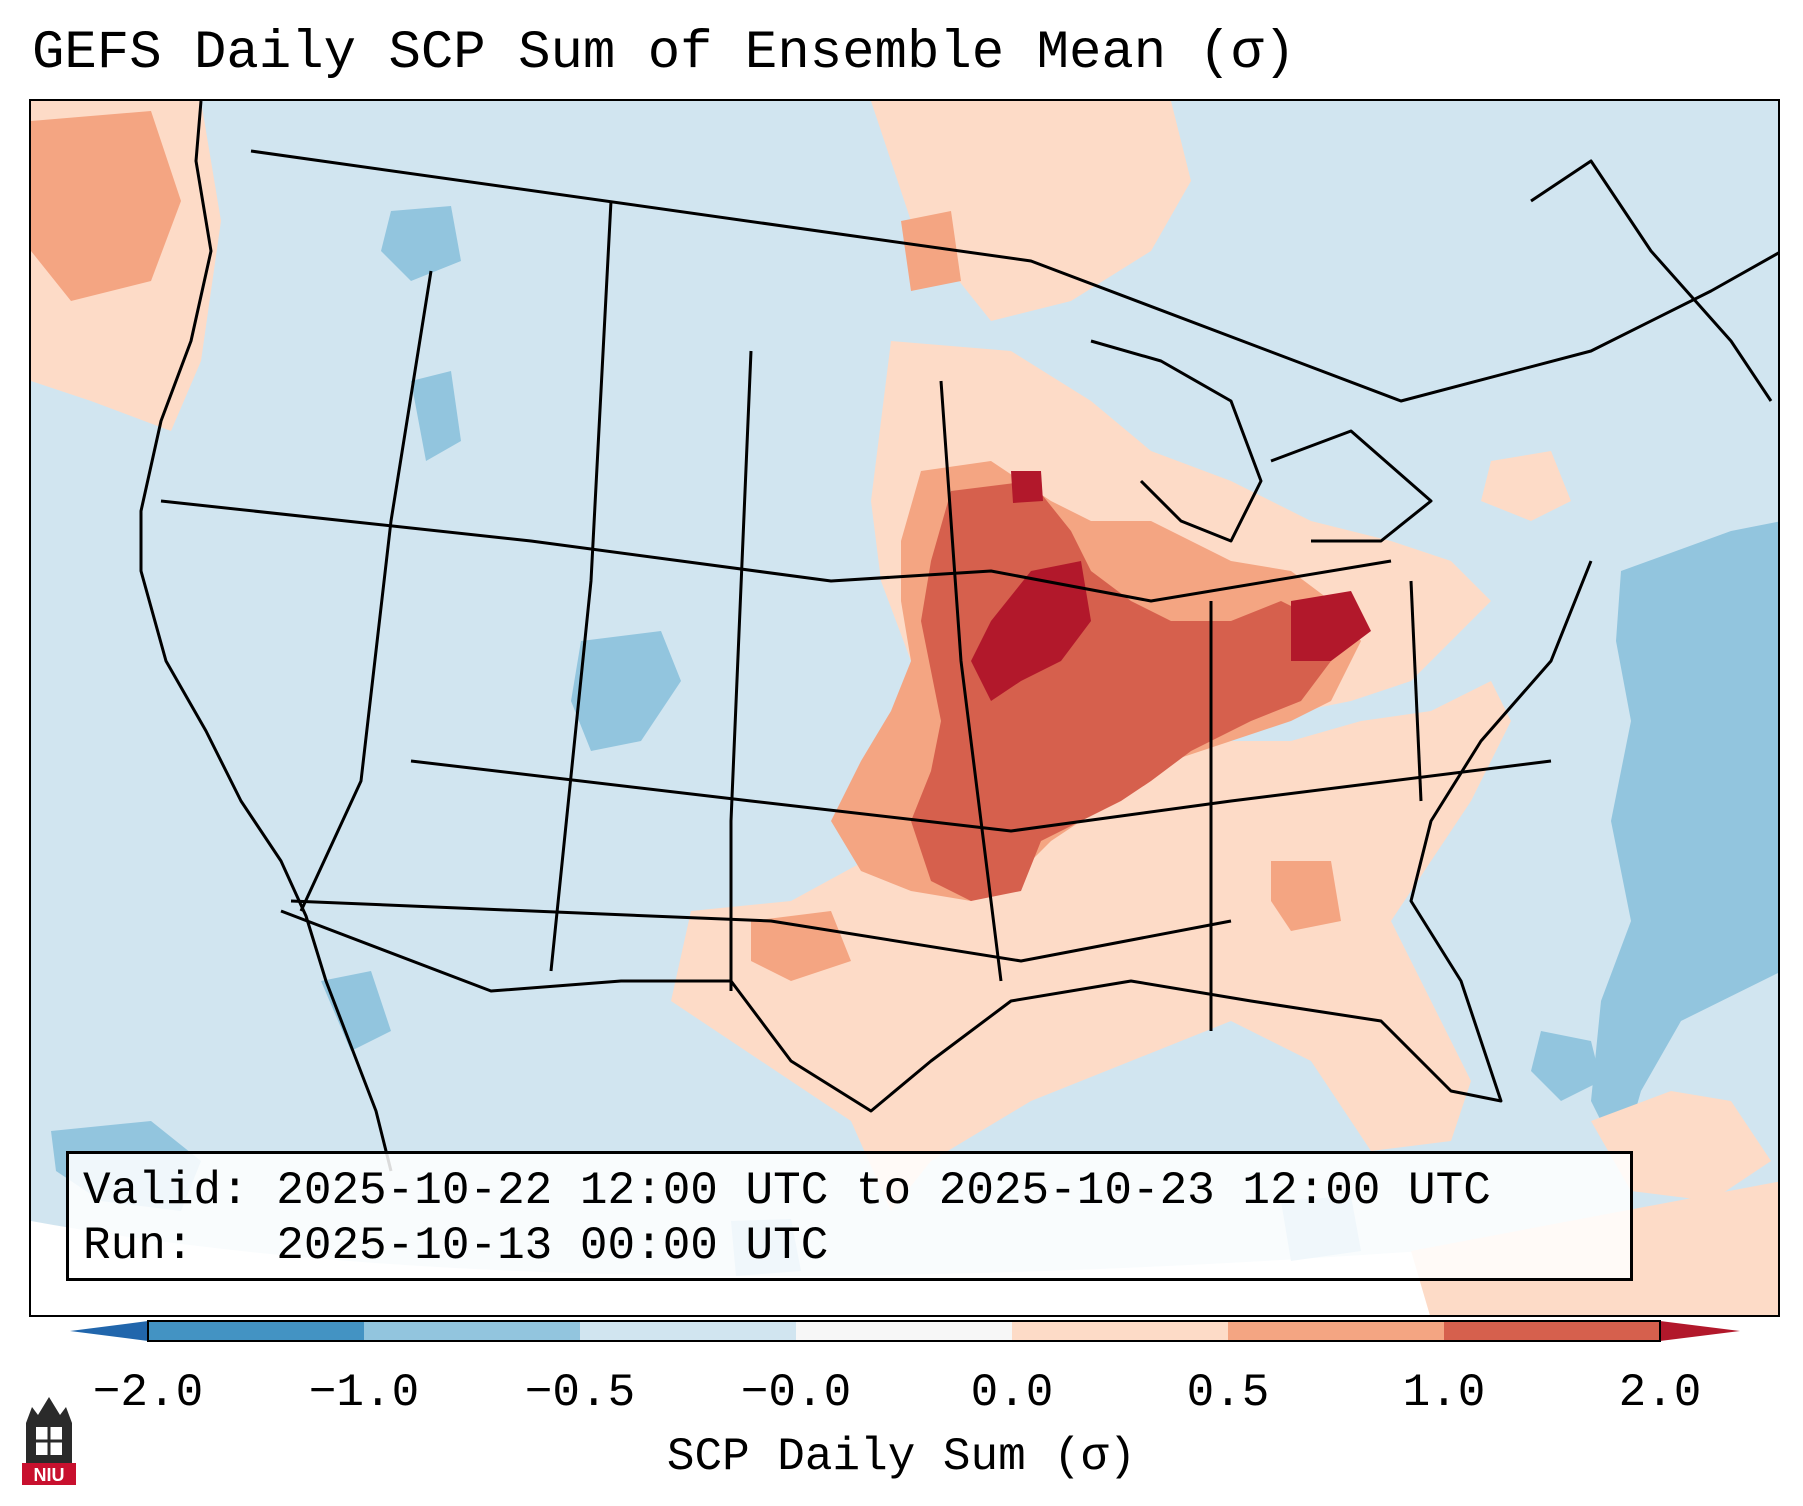 The width and height of the screenshot is (1803, 1506). What do you see at coordinates (1351, 486) in the screenshot?
I see `lake-erie` at bounding box center [1351, 486].